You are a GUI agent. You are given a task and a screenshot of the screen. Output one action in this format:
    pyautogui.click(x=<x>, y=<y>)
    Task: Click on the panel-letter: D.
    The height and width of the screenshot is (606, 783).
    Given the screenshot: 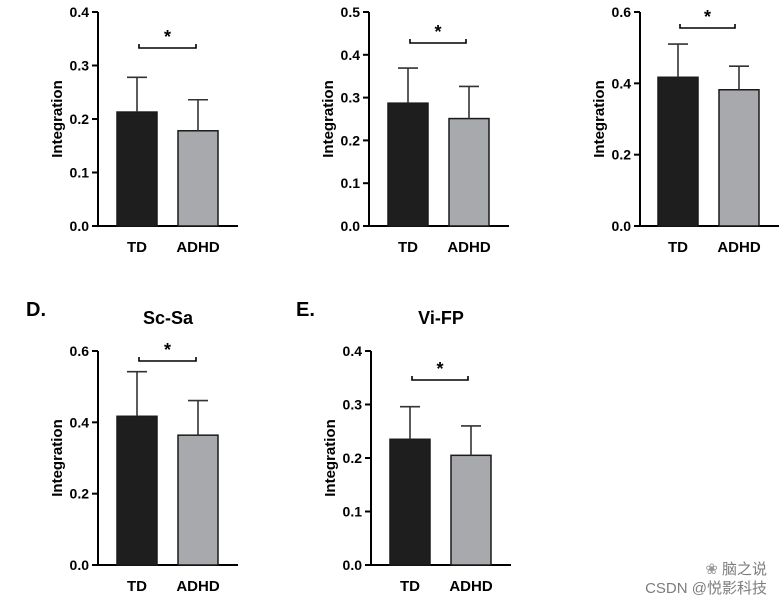 What is the action you would take?
    pyautogui.click(x=36, y=310)
    